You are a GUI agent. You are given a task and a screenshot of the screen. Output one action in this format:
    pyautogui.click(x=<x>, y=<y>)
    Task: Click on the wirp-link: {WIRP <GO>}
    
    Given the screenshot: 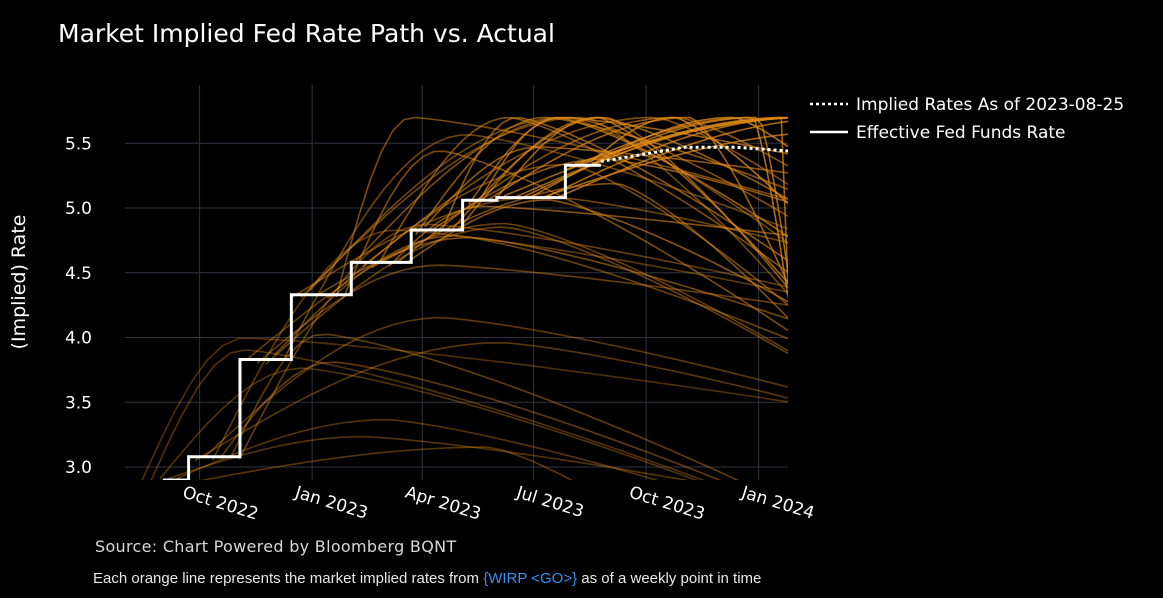 What is the action you would take?
    pyautogui.click(x=530, y=578)
    